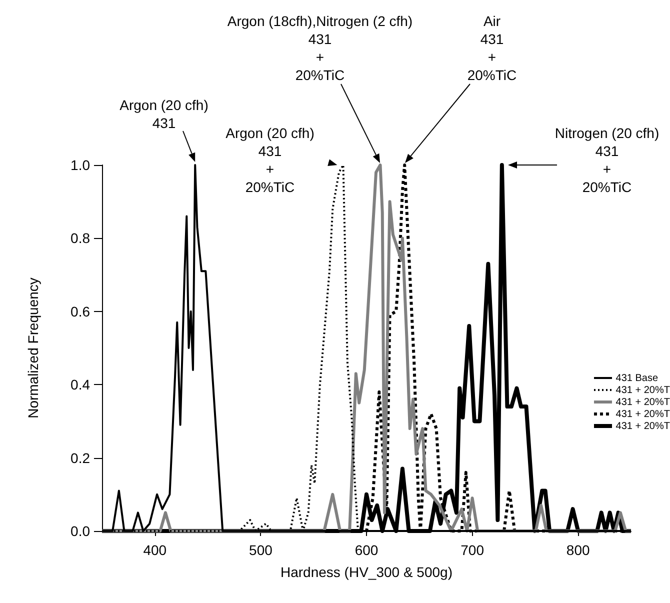 The image size is (670, 603). Describe the element at coordinates (261, 550) in the screenshot. I see `x-tick-label: 500` at that location.